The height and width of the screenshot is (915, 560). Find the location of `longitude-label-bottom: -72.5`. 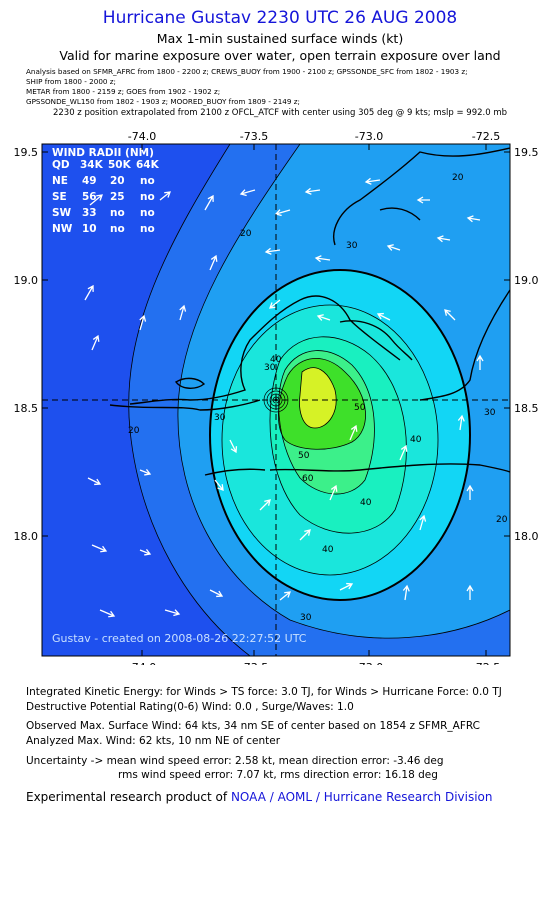

longitude-label-bottom: -72.5 is located at coordinates (486, 663).